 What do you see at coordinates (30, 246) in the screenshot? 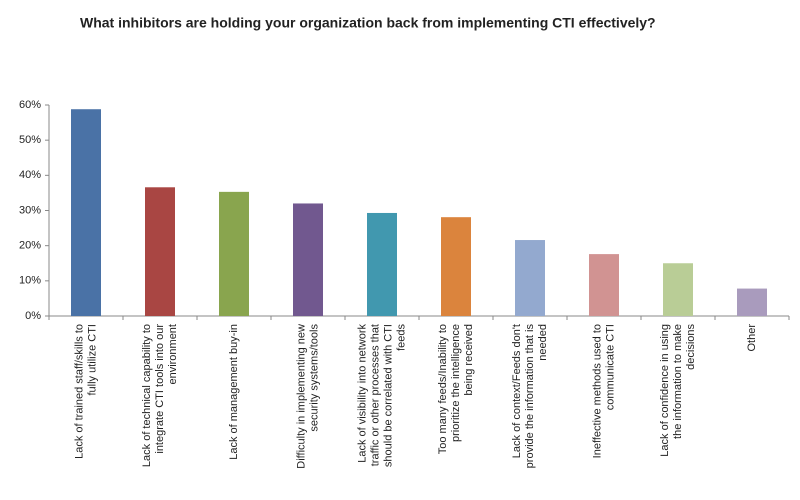
I see `y-tick-label: 20%` at bounding box center [30, 246].